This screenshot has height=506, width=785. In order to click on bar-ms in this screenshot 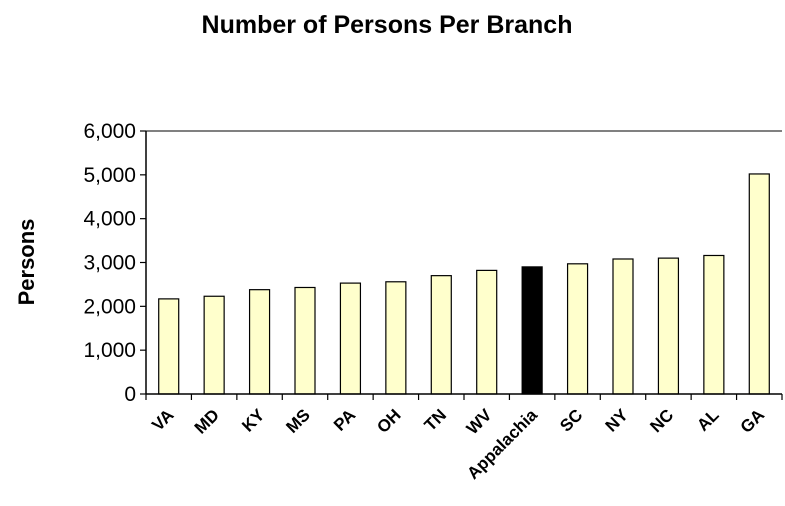, I will do `click(305, 340)`.